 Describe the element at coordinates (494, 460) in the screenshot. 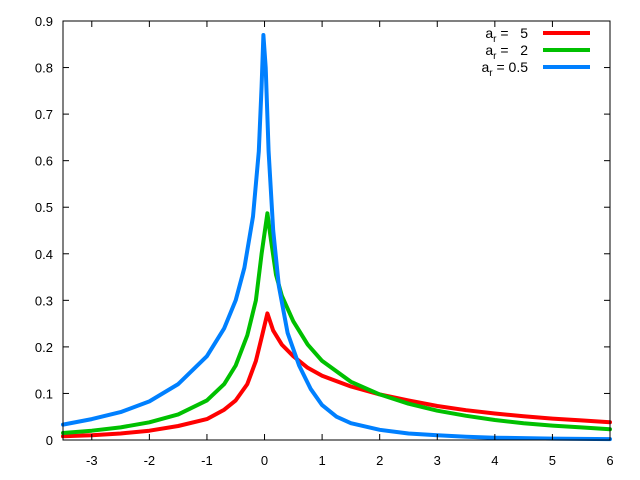

I see `x-tick-label: 4` at that location.